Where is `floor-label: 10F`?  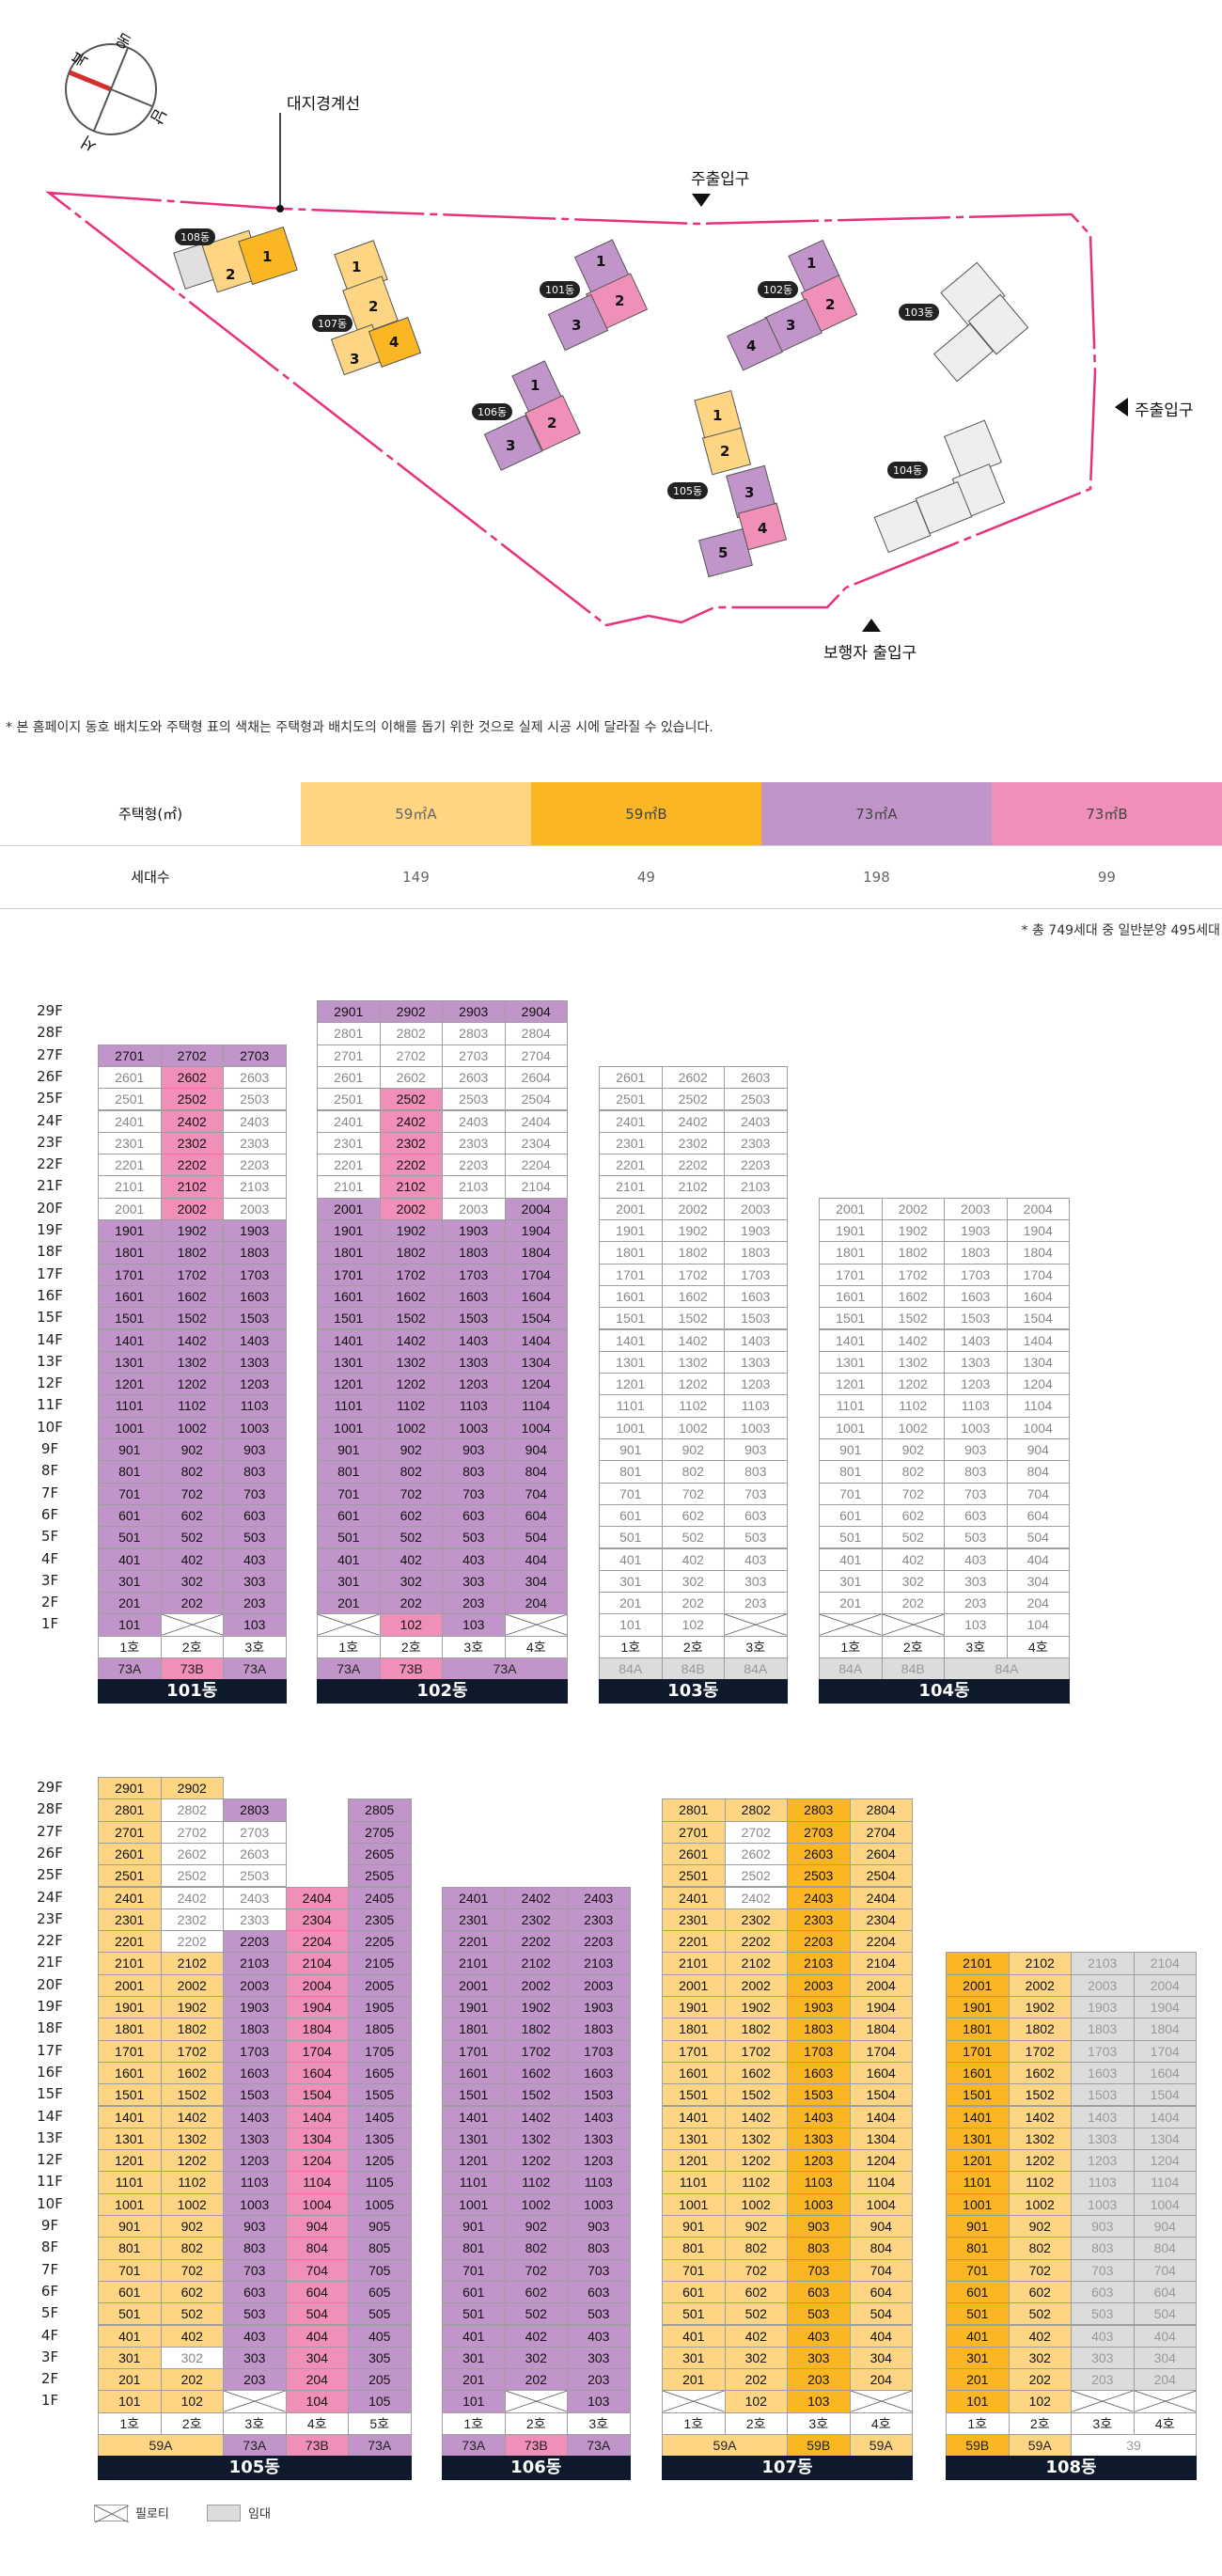 floor-label: 10F is located at coordinates (50, 2203).